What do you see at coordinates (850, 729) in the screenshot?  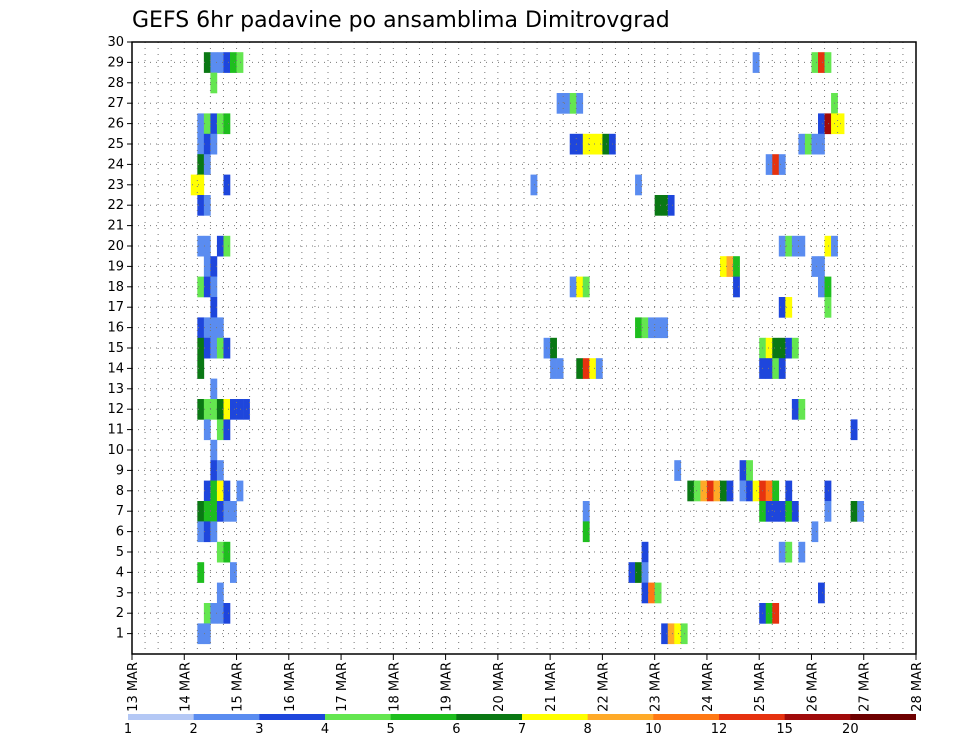 I see `colorbar-label: 20` at bounding box center [850, 729].